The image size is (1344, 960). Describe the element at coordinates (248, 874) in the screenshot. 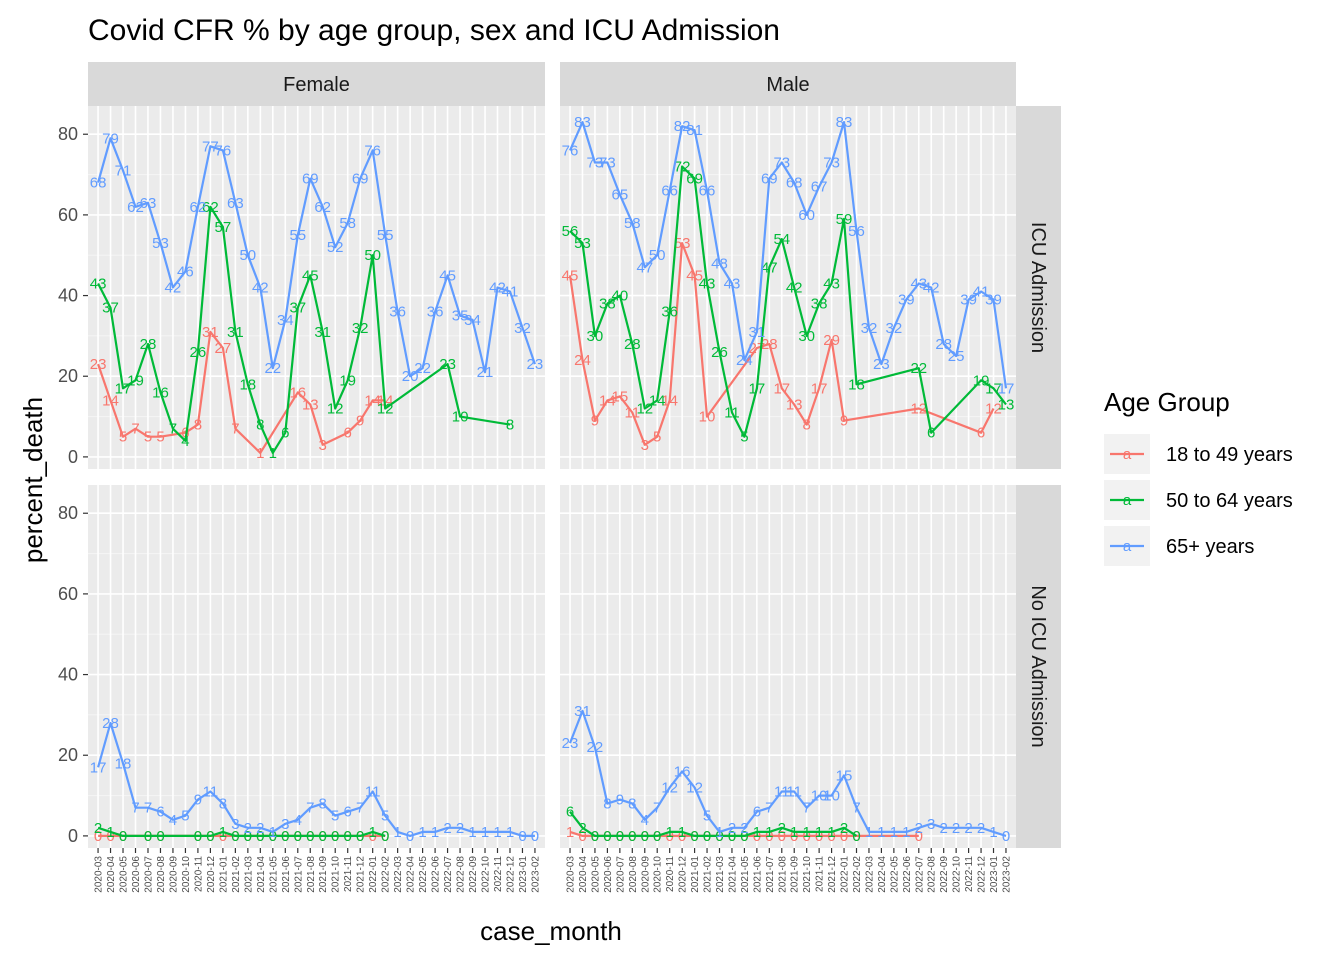

I see `x-tick-label: 2021-03` at that location.